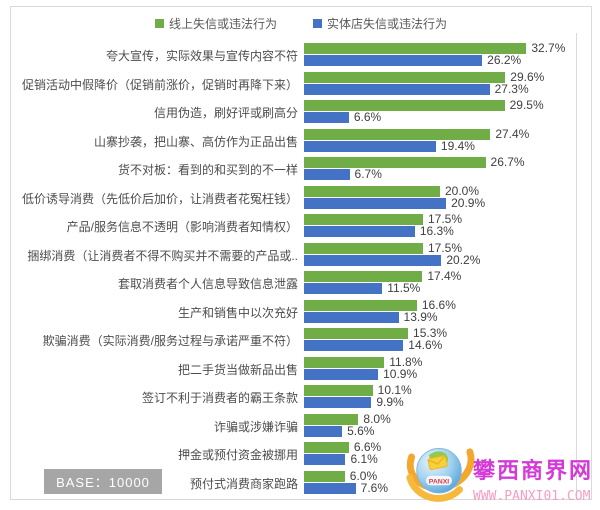  What do you see at coordinates (444, 276) in the screenshot?
I see `value-label: 17.4%` at bounding box center [444, 276].